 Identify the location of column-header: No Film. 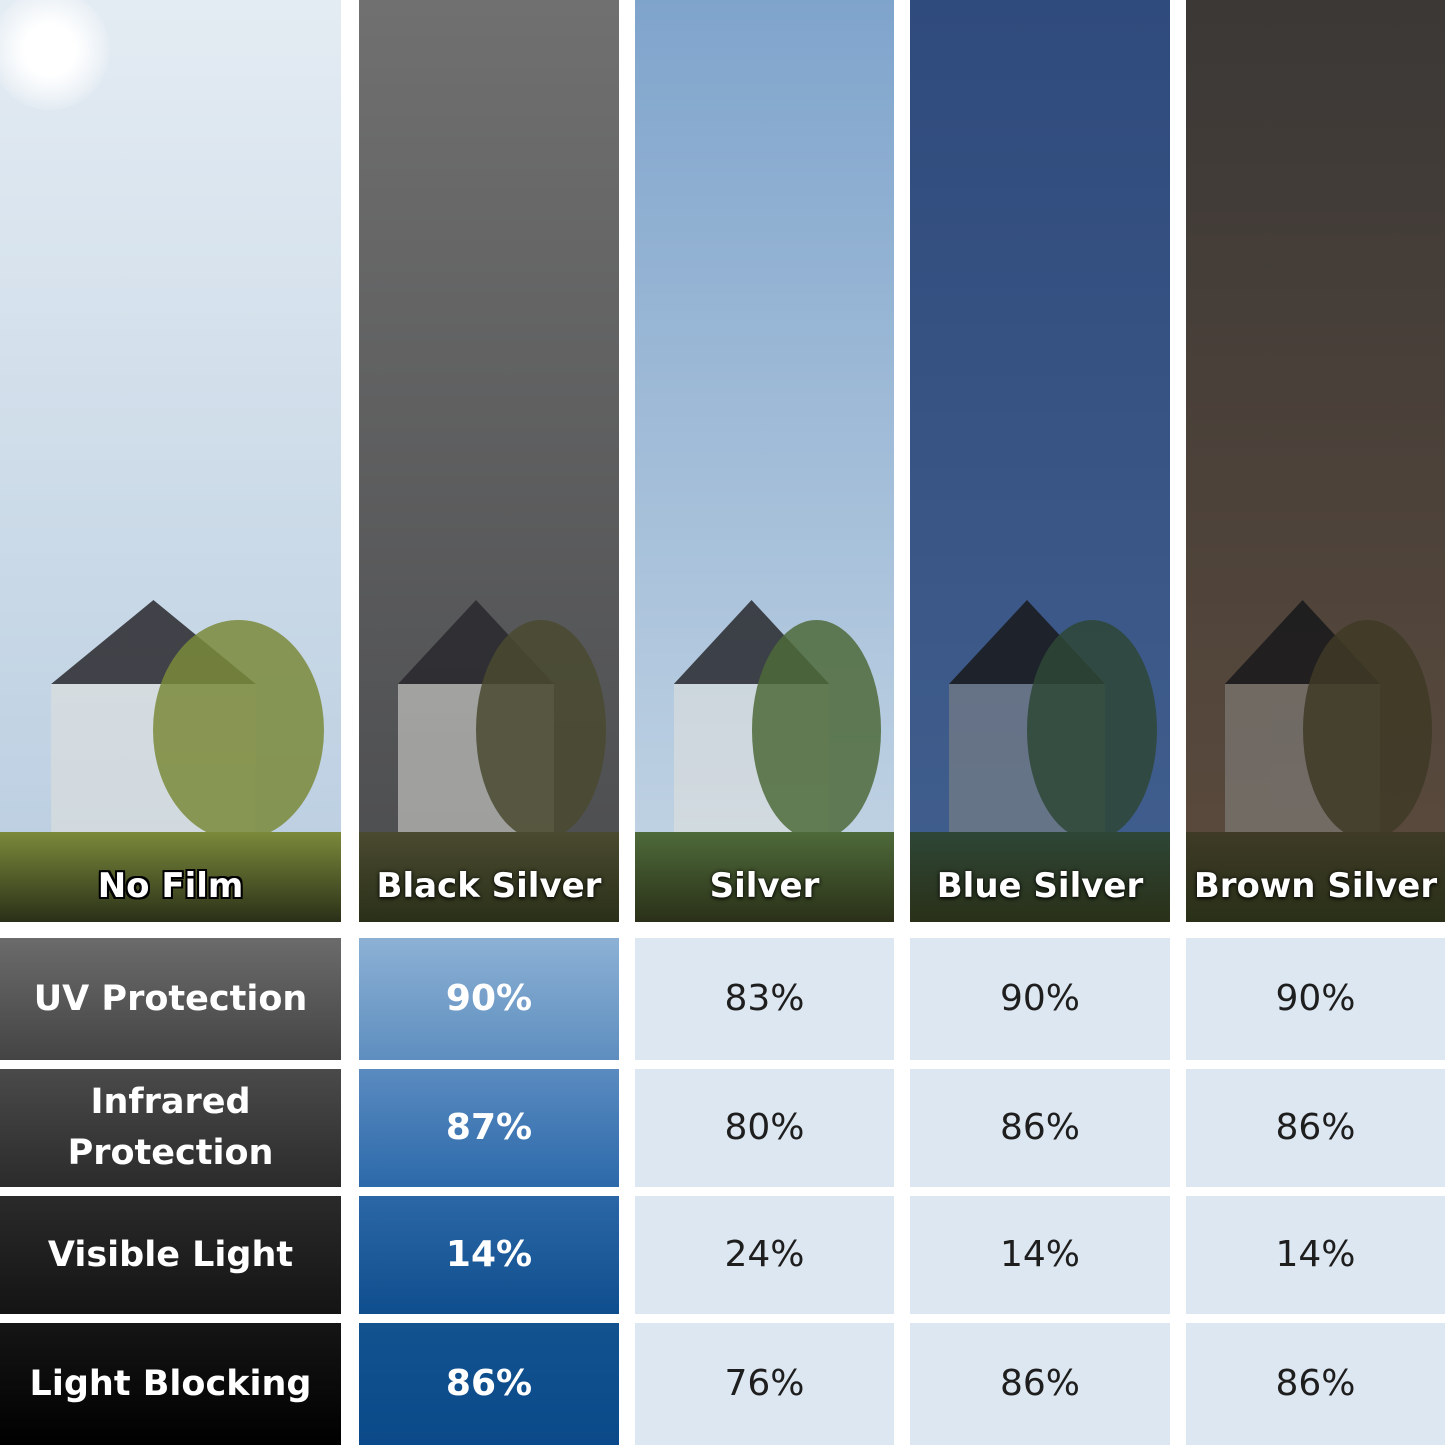
(170, 886).